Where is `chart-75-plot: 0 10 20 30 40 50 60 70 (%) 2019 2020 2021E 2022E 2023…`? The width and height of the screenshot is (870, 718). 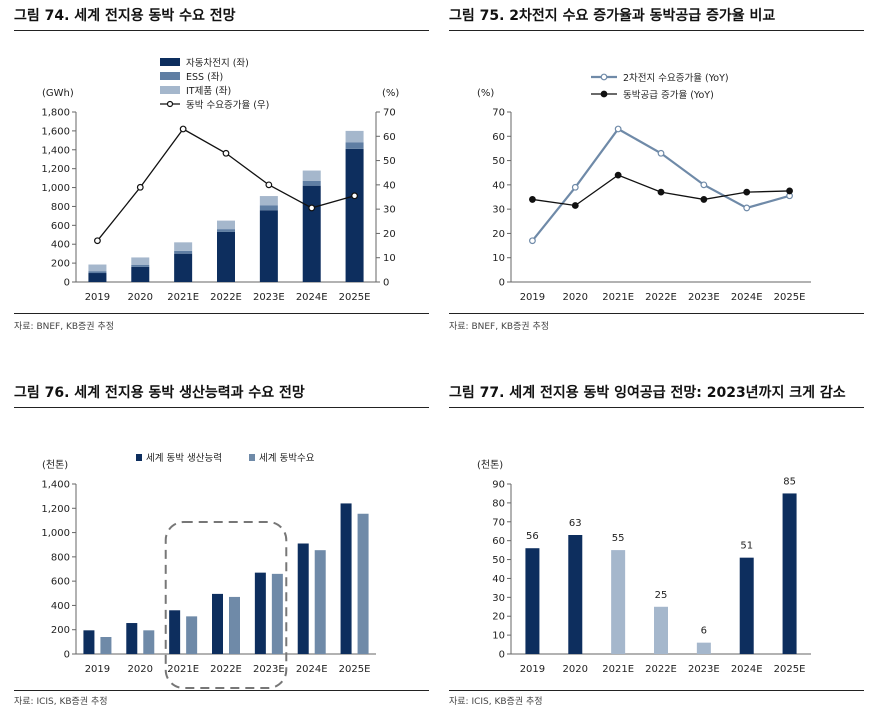 chart-75-plot: 0 10 20 30 40 50 60 70 (%) 2019 2020 2021E 2022E 2023… is located at coordinates (644, 187).